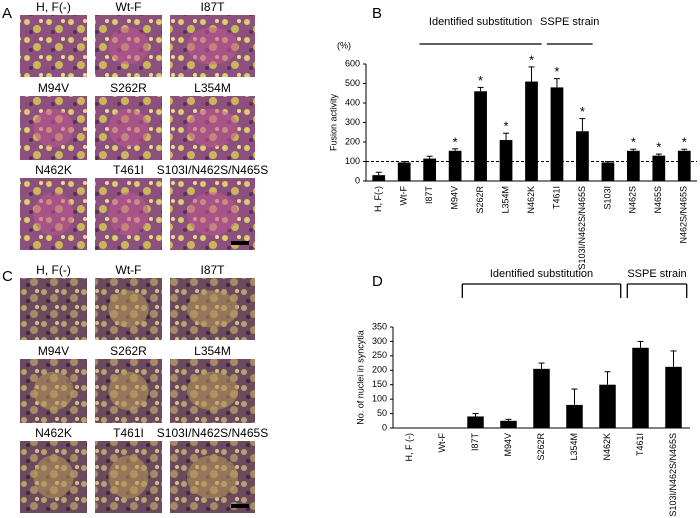 This screenshot has height=518, width=700. I want to click on x-tick-label: N465S, so click(658, 200).